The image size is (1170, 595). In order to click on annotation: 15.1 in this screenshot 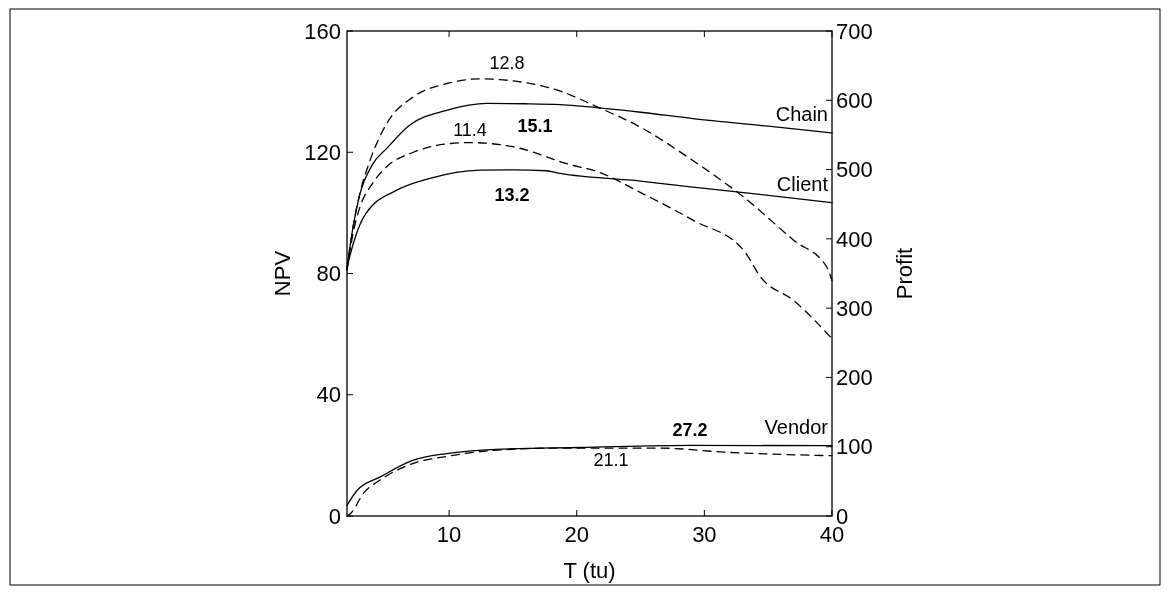, I will do `click(535, 126)`.